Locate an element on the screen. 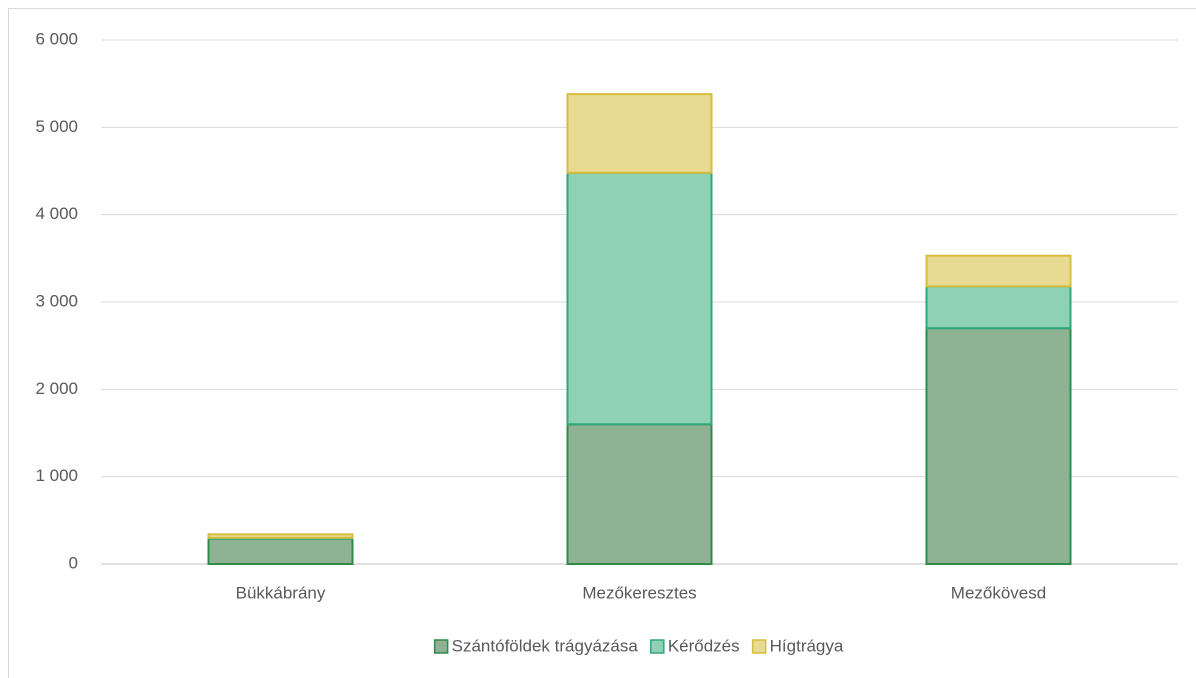 The image size is (1196, 678). legend-label: Kérődzés is located at coordinates (704, 645).